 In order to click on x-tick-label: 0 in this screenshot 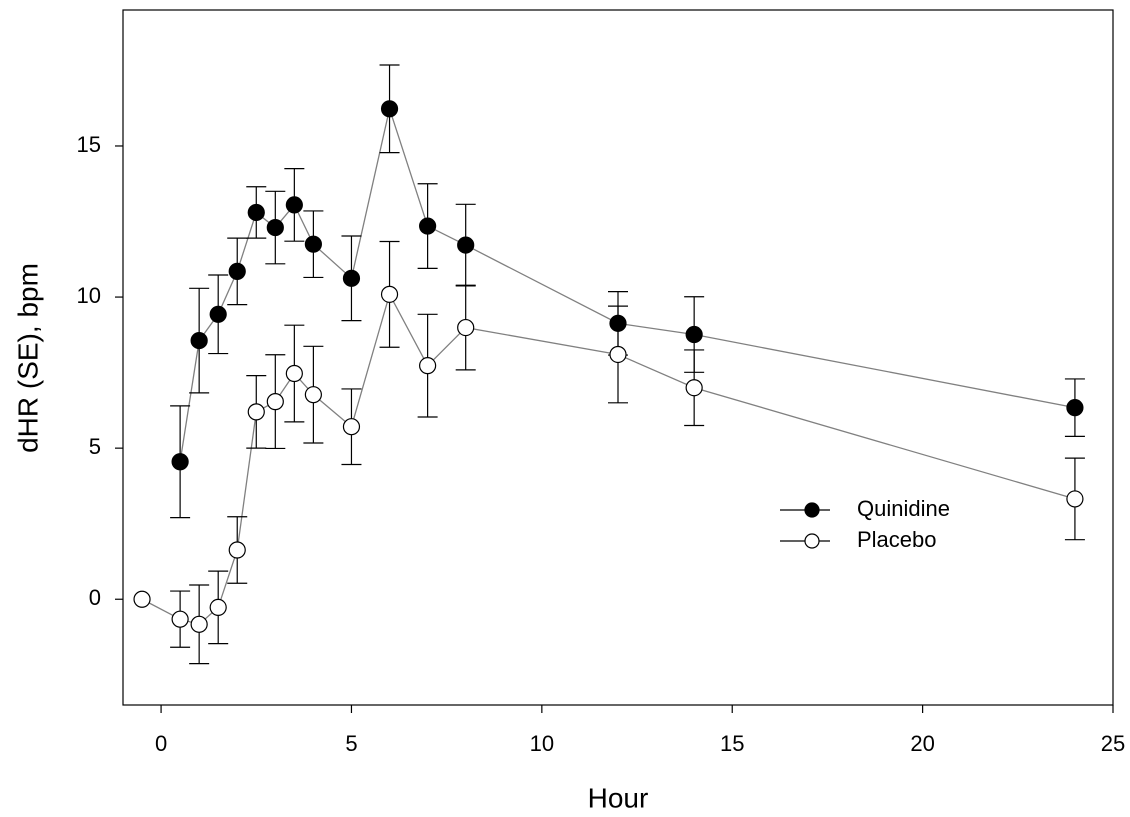, I will do `click(161, 743)`.